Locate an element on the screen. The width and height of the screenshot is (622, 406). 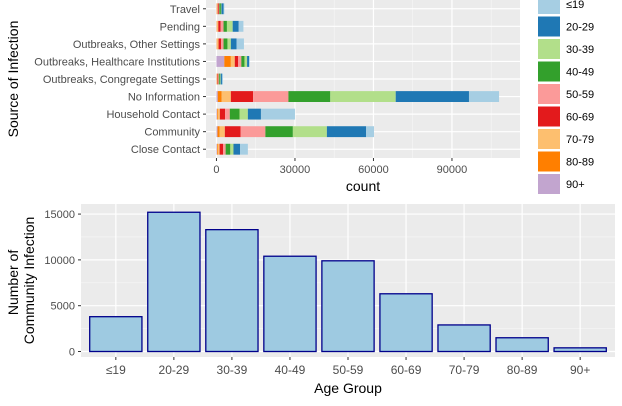
x-tick-label-20-29: 20-29 is located at coordinates (174, 370).